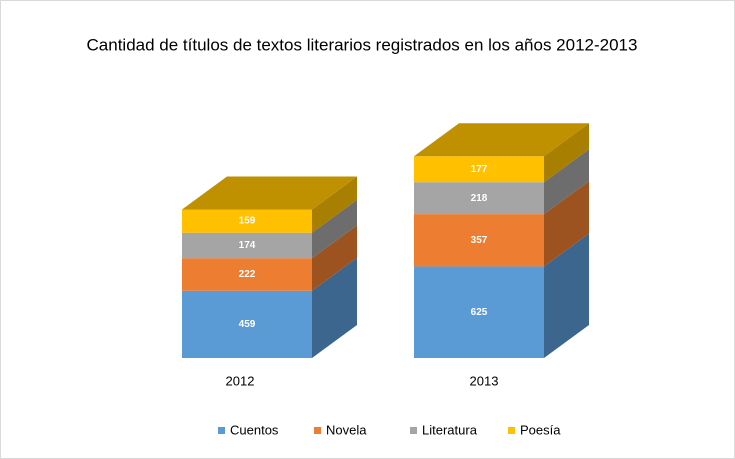 The height and width of the screenshot is (459, 735). Describe the element at coordinates (240, 380) in the screenshot. I see `x-tick-label: 2012` at that location.